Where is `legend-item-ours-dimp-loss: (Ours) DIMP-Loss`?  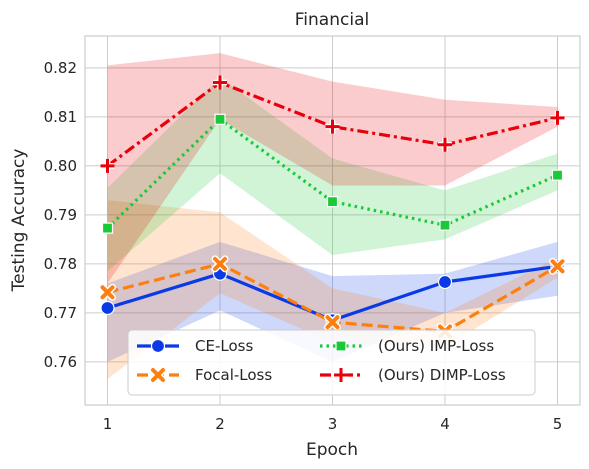
legend-item-ours-dimp-loss: (Ours) DIMP-Loss is located at coordinates (413, 375).